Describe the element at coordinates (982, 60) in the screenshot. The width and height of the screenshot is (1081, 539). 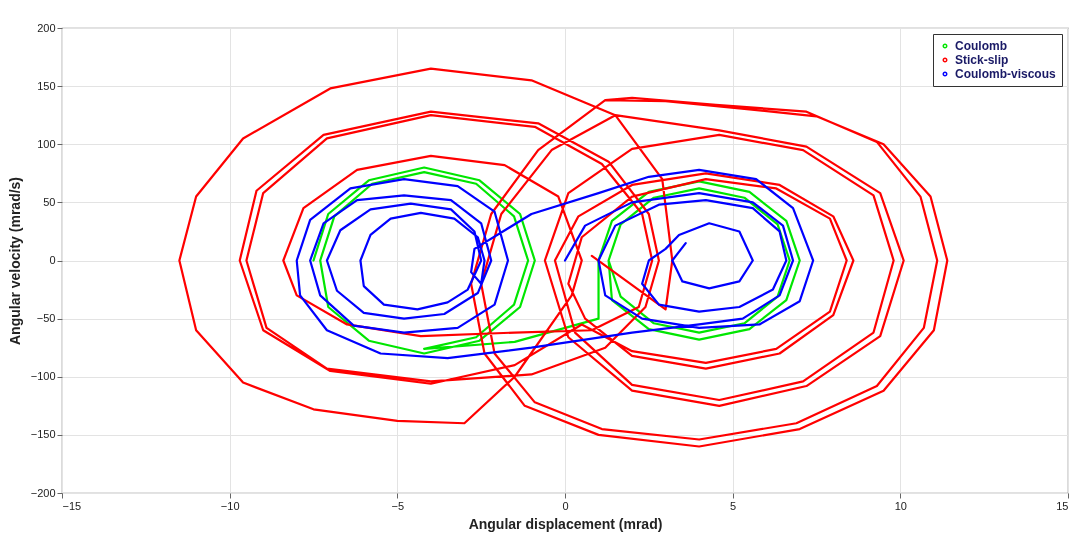
I see `legend-label: Stick-slip` at that location.